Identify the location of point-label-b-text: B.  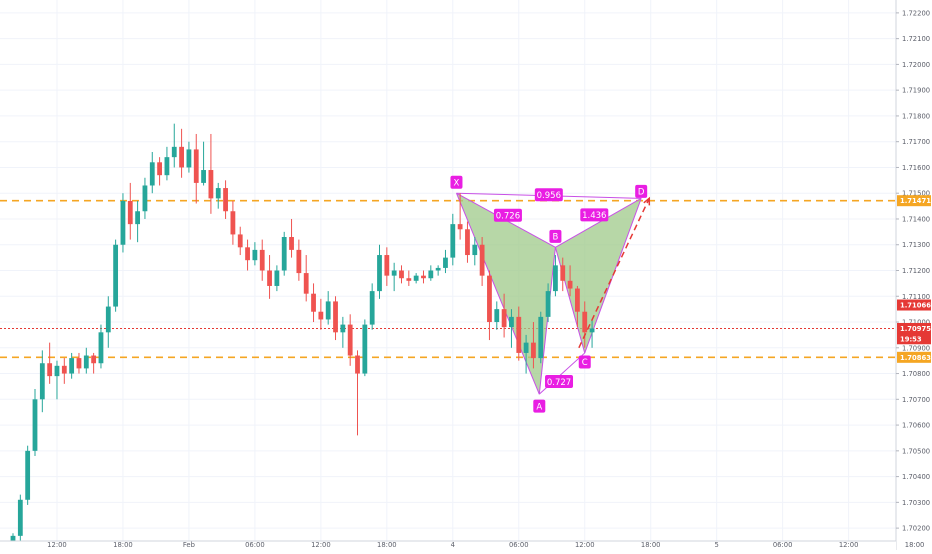
(555, 238).